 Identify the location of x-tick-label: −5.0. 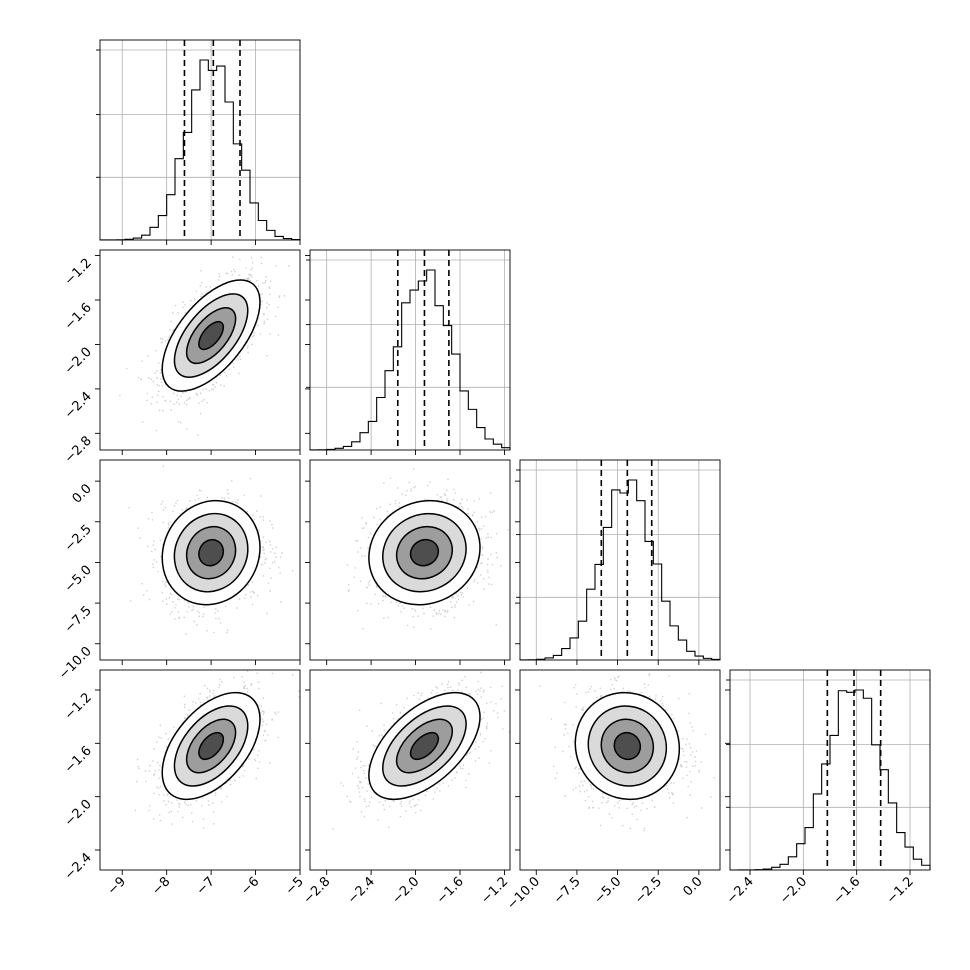
(607, 890).